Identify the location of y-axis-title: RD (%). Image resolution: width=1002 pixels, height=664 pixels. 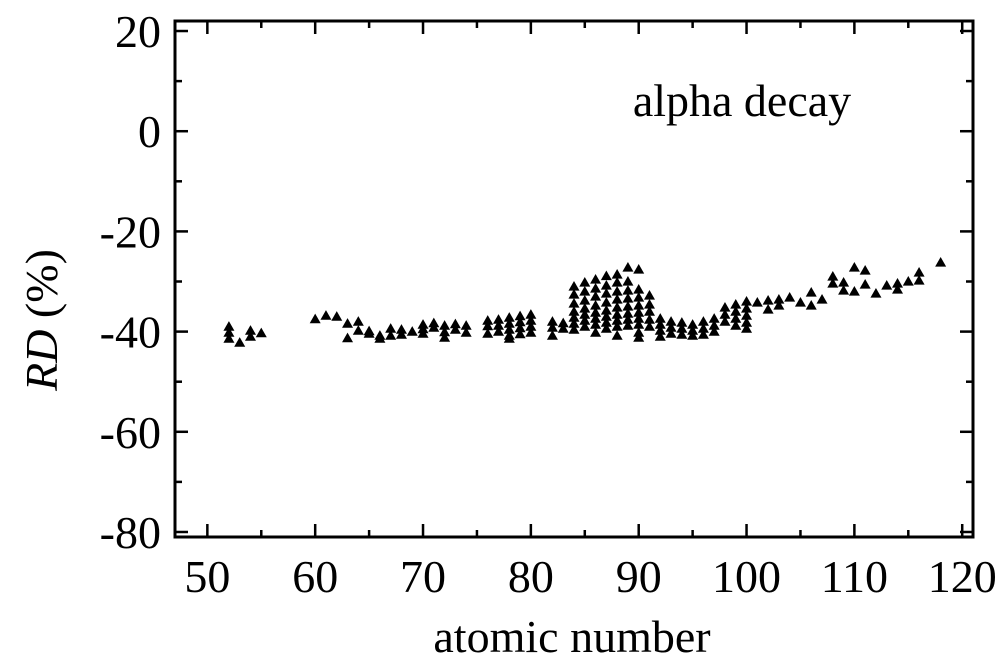
(41, 320).